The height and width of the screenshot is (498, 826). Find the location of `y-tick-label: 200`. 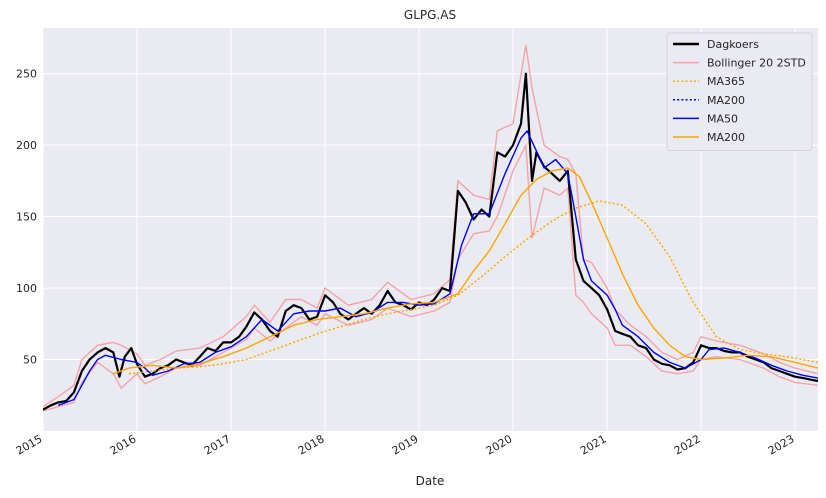

y-tick-label: 200 is located at coordinates (26, 145).